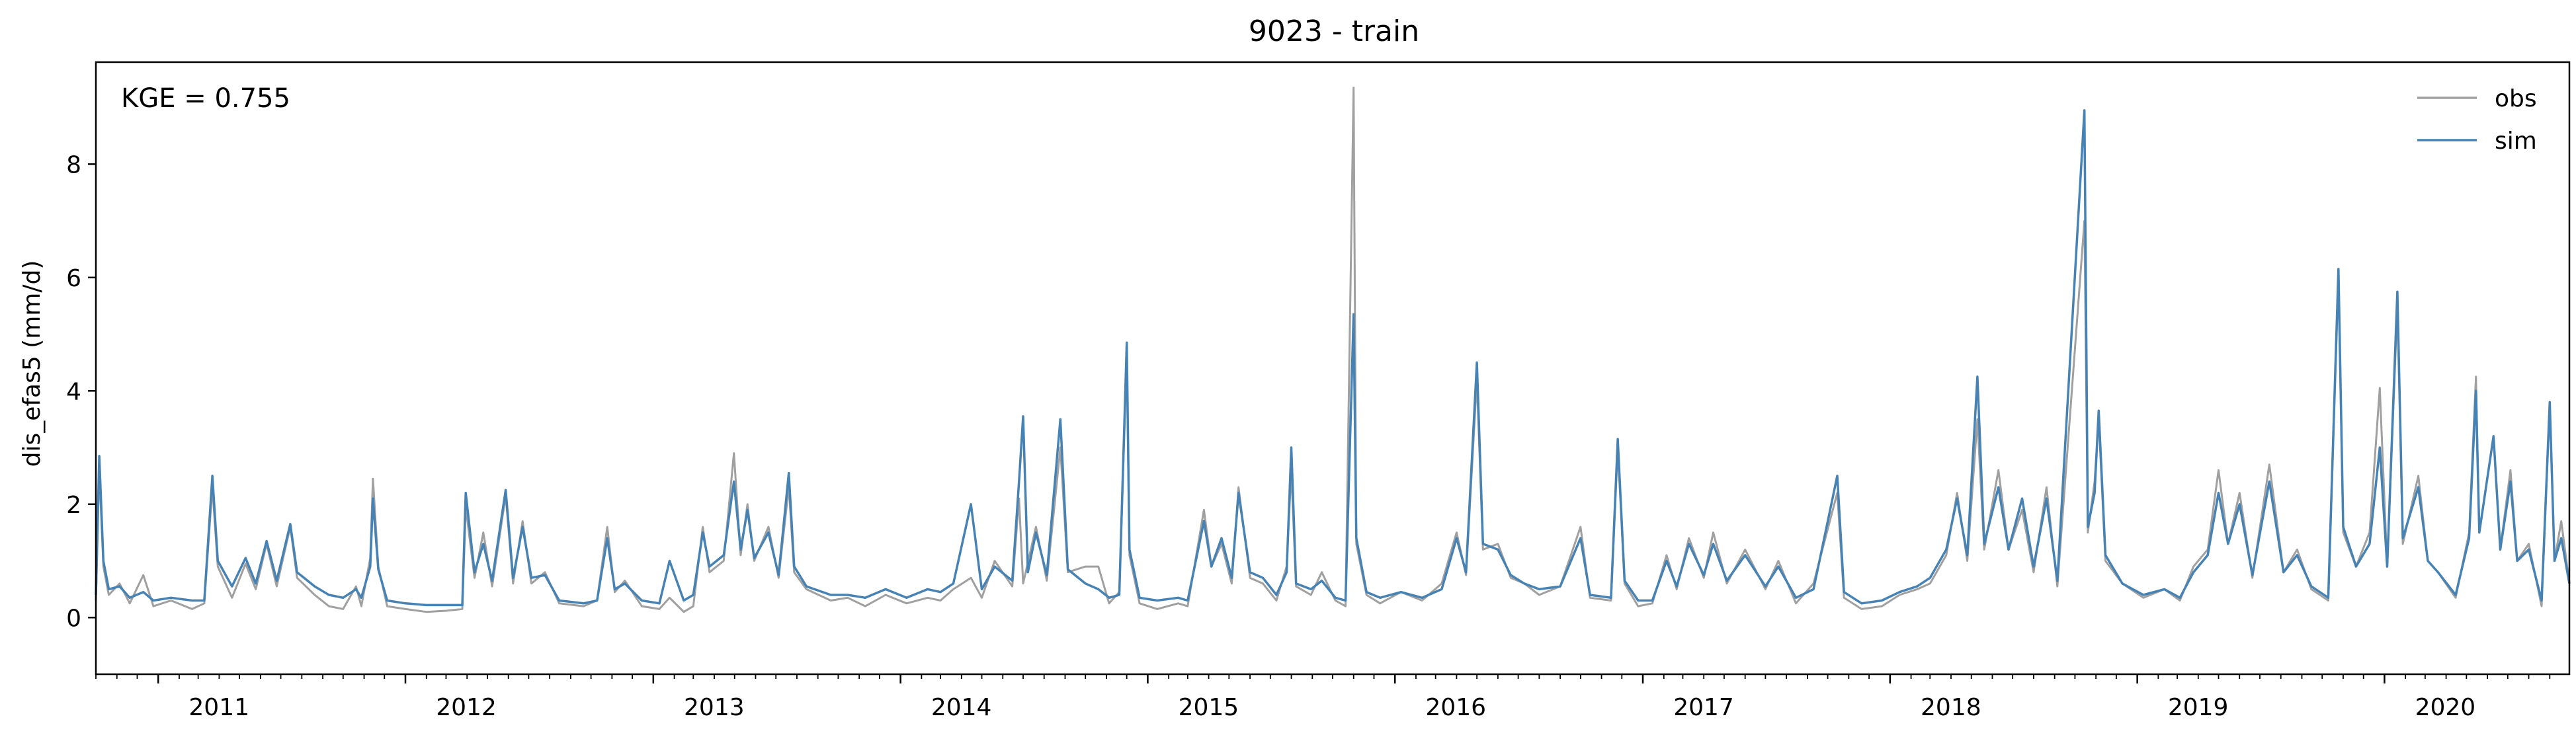 The width and height of the screenshot is (2576, 739). Describe the element at coordinates (1455, 707) in the screenshot. I see `x-tick-label: 2016` at that location.